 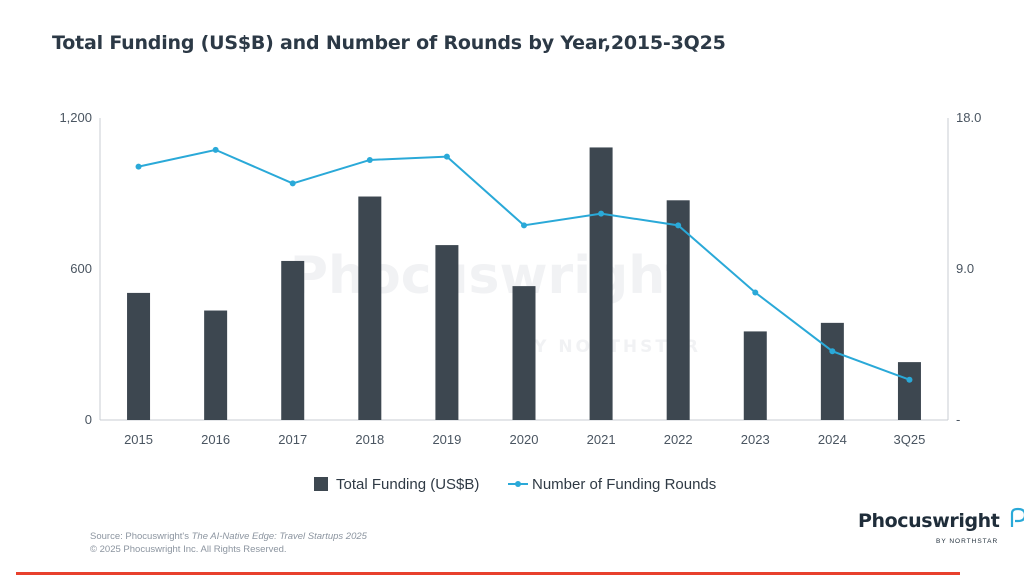 I want to click on x-tick-label: 2023, so click(x=755, y=439).